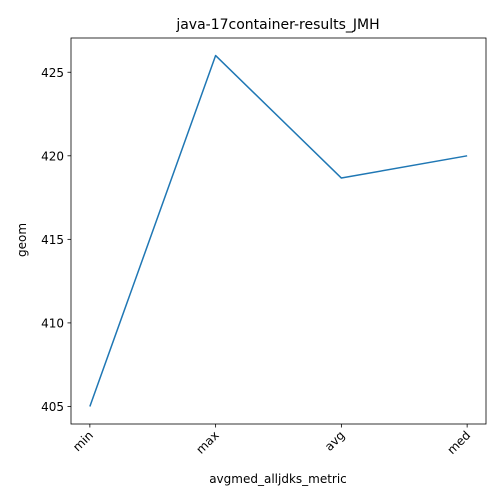 The width and height of the screenshot is (500, 500). I want to click on y-tick-label: 415, so click(52, 240).